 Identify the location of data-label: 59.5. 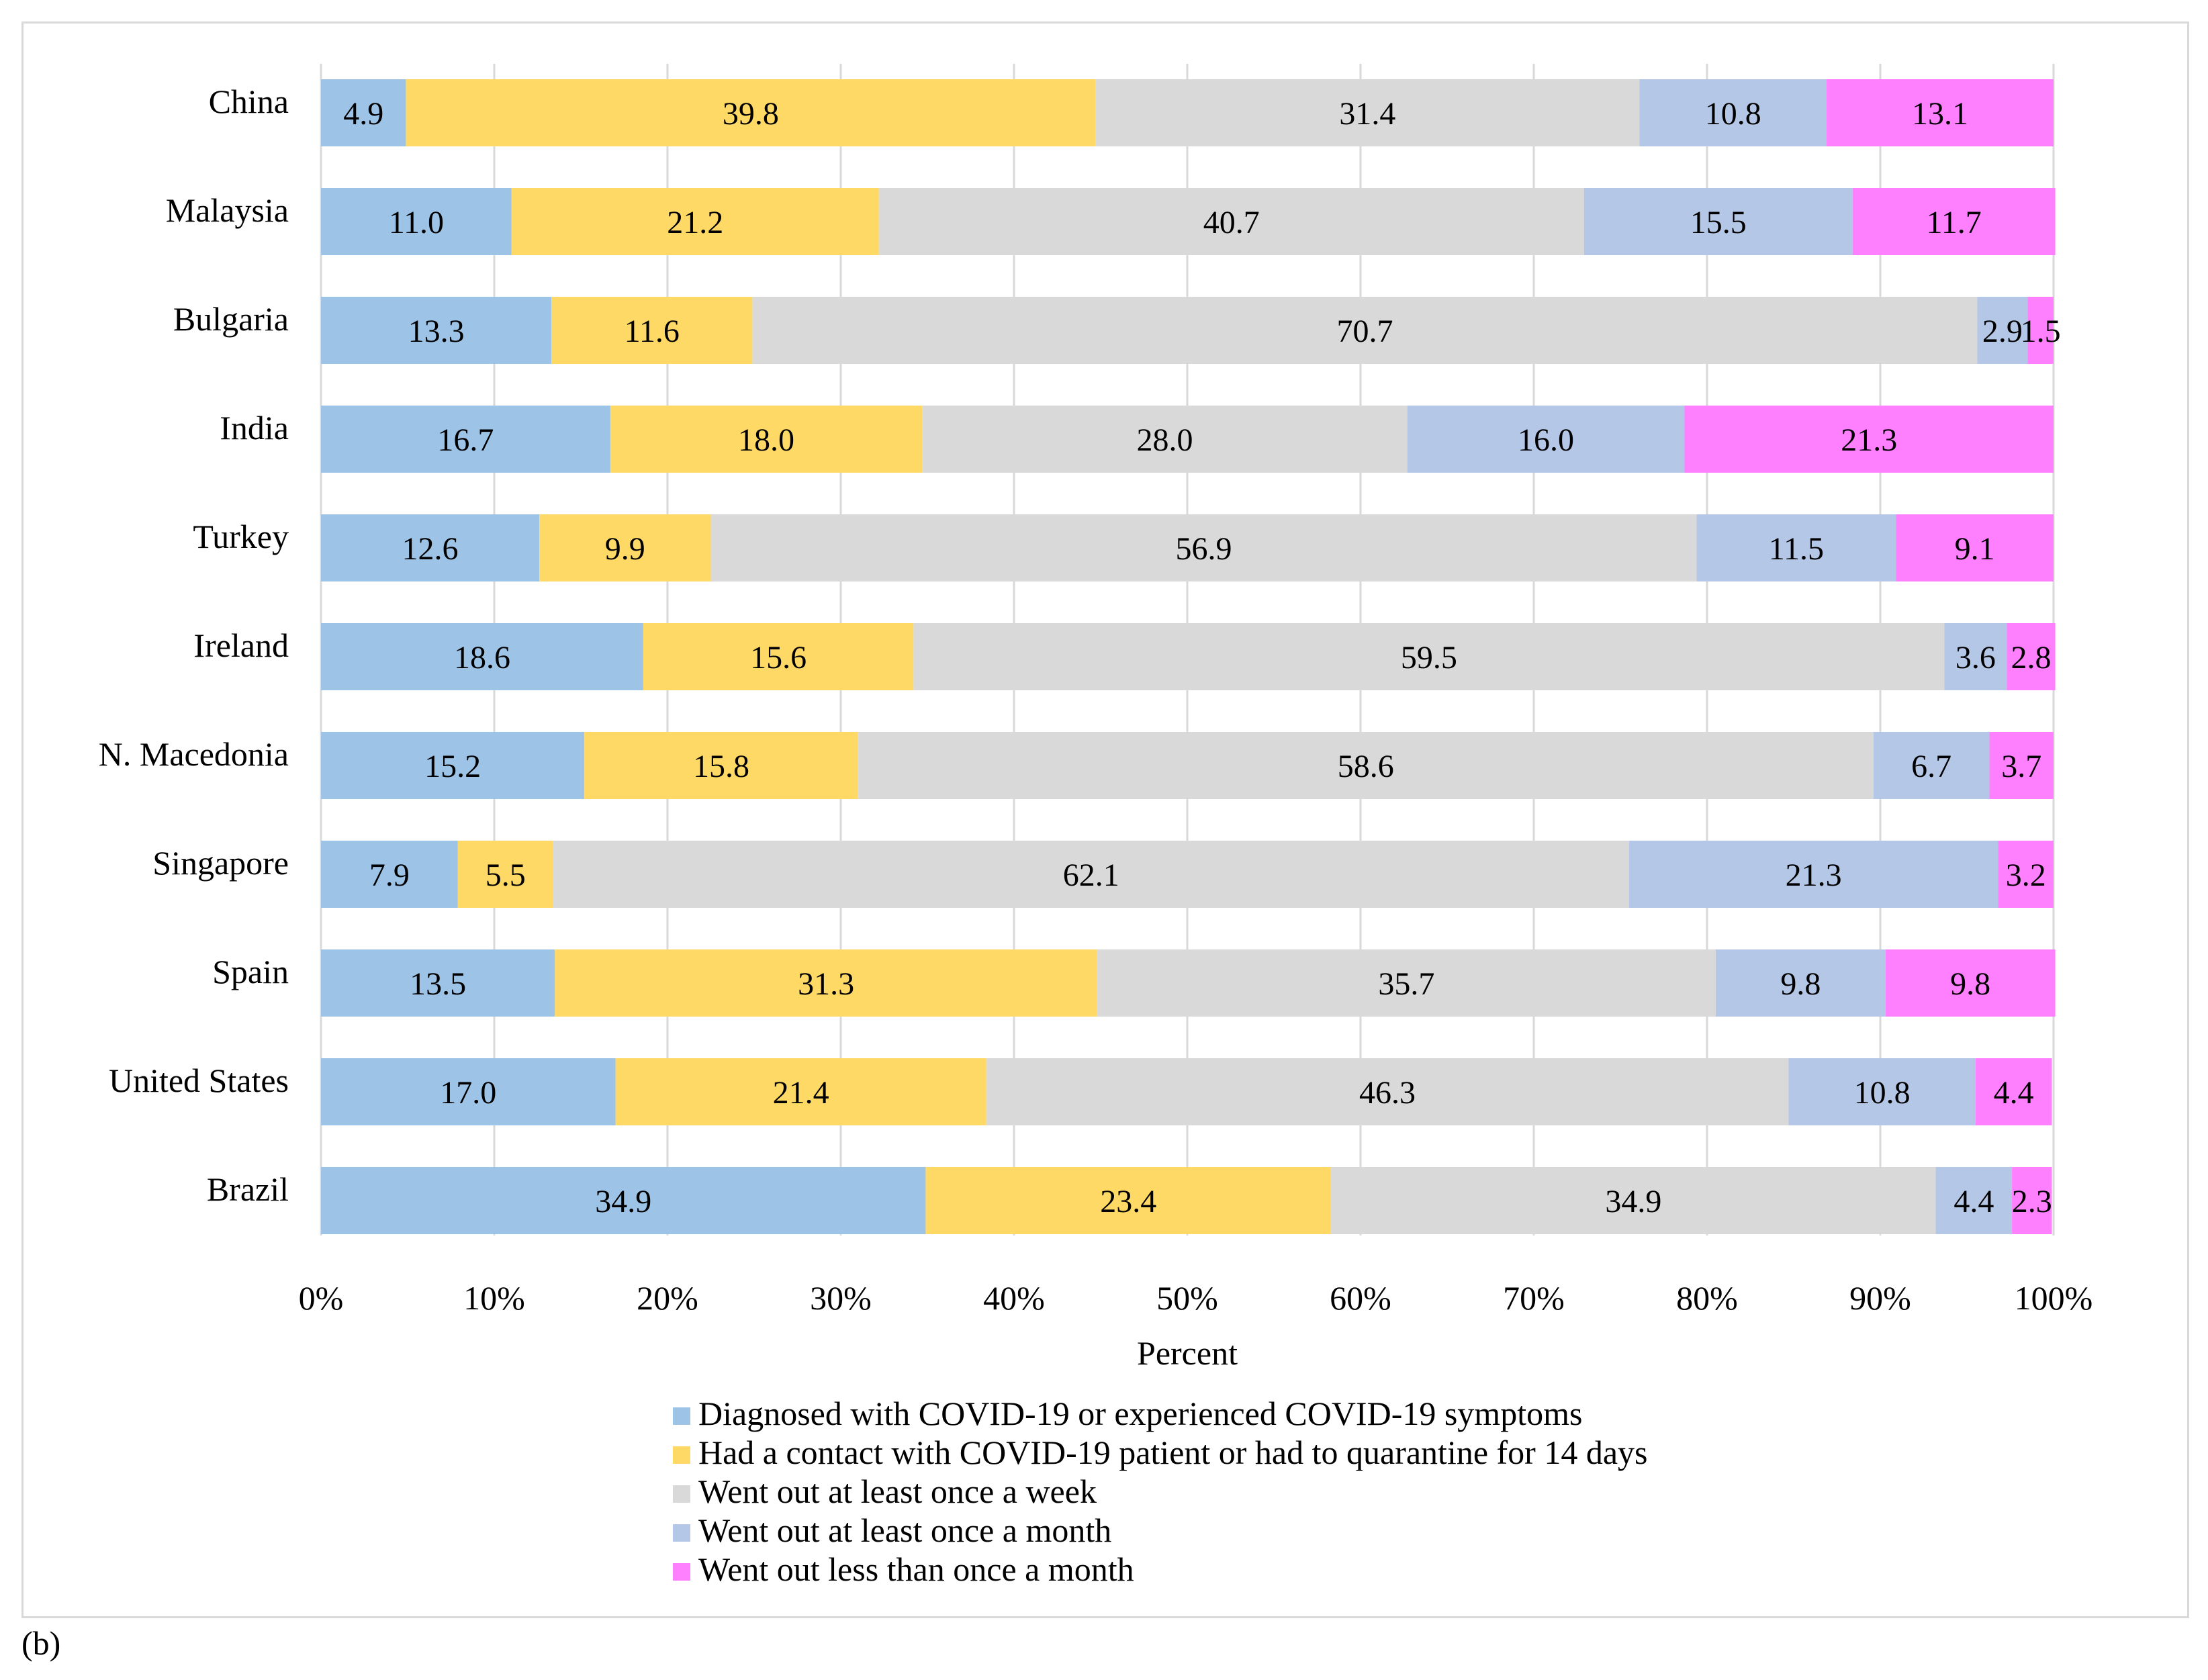
(1429, 658).